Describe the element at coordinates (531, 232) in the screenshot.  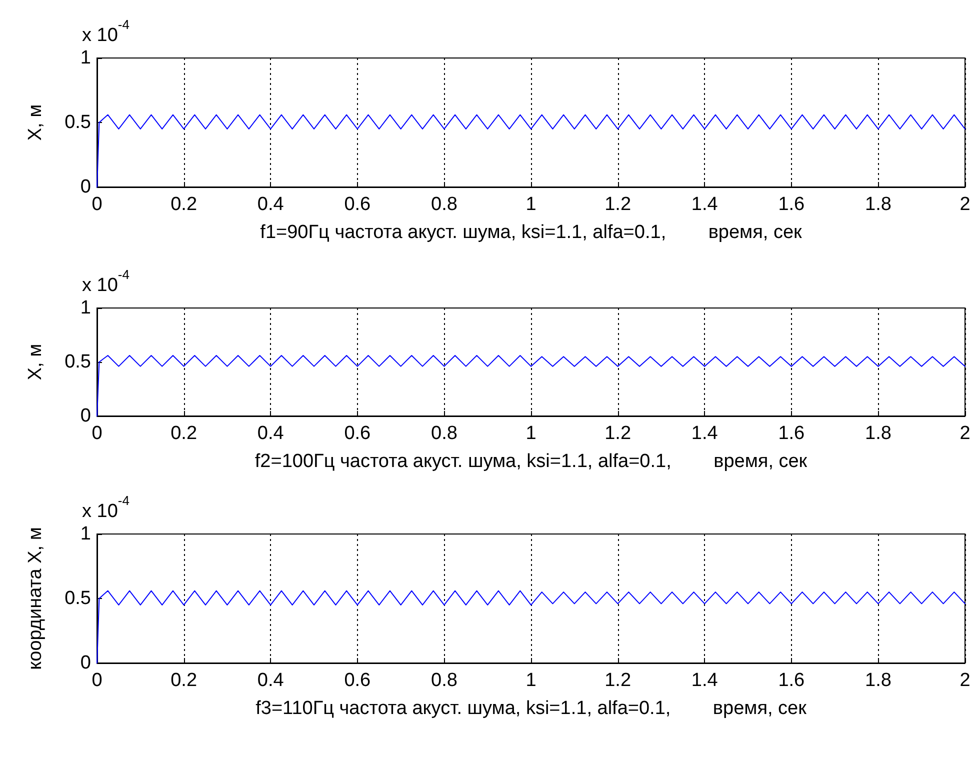
I see `x-axis-title: f1=90Гц частота акуст. шума, ksi=1.1, alfa=0.1, время, сек` at that location.